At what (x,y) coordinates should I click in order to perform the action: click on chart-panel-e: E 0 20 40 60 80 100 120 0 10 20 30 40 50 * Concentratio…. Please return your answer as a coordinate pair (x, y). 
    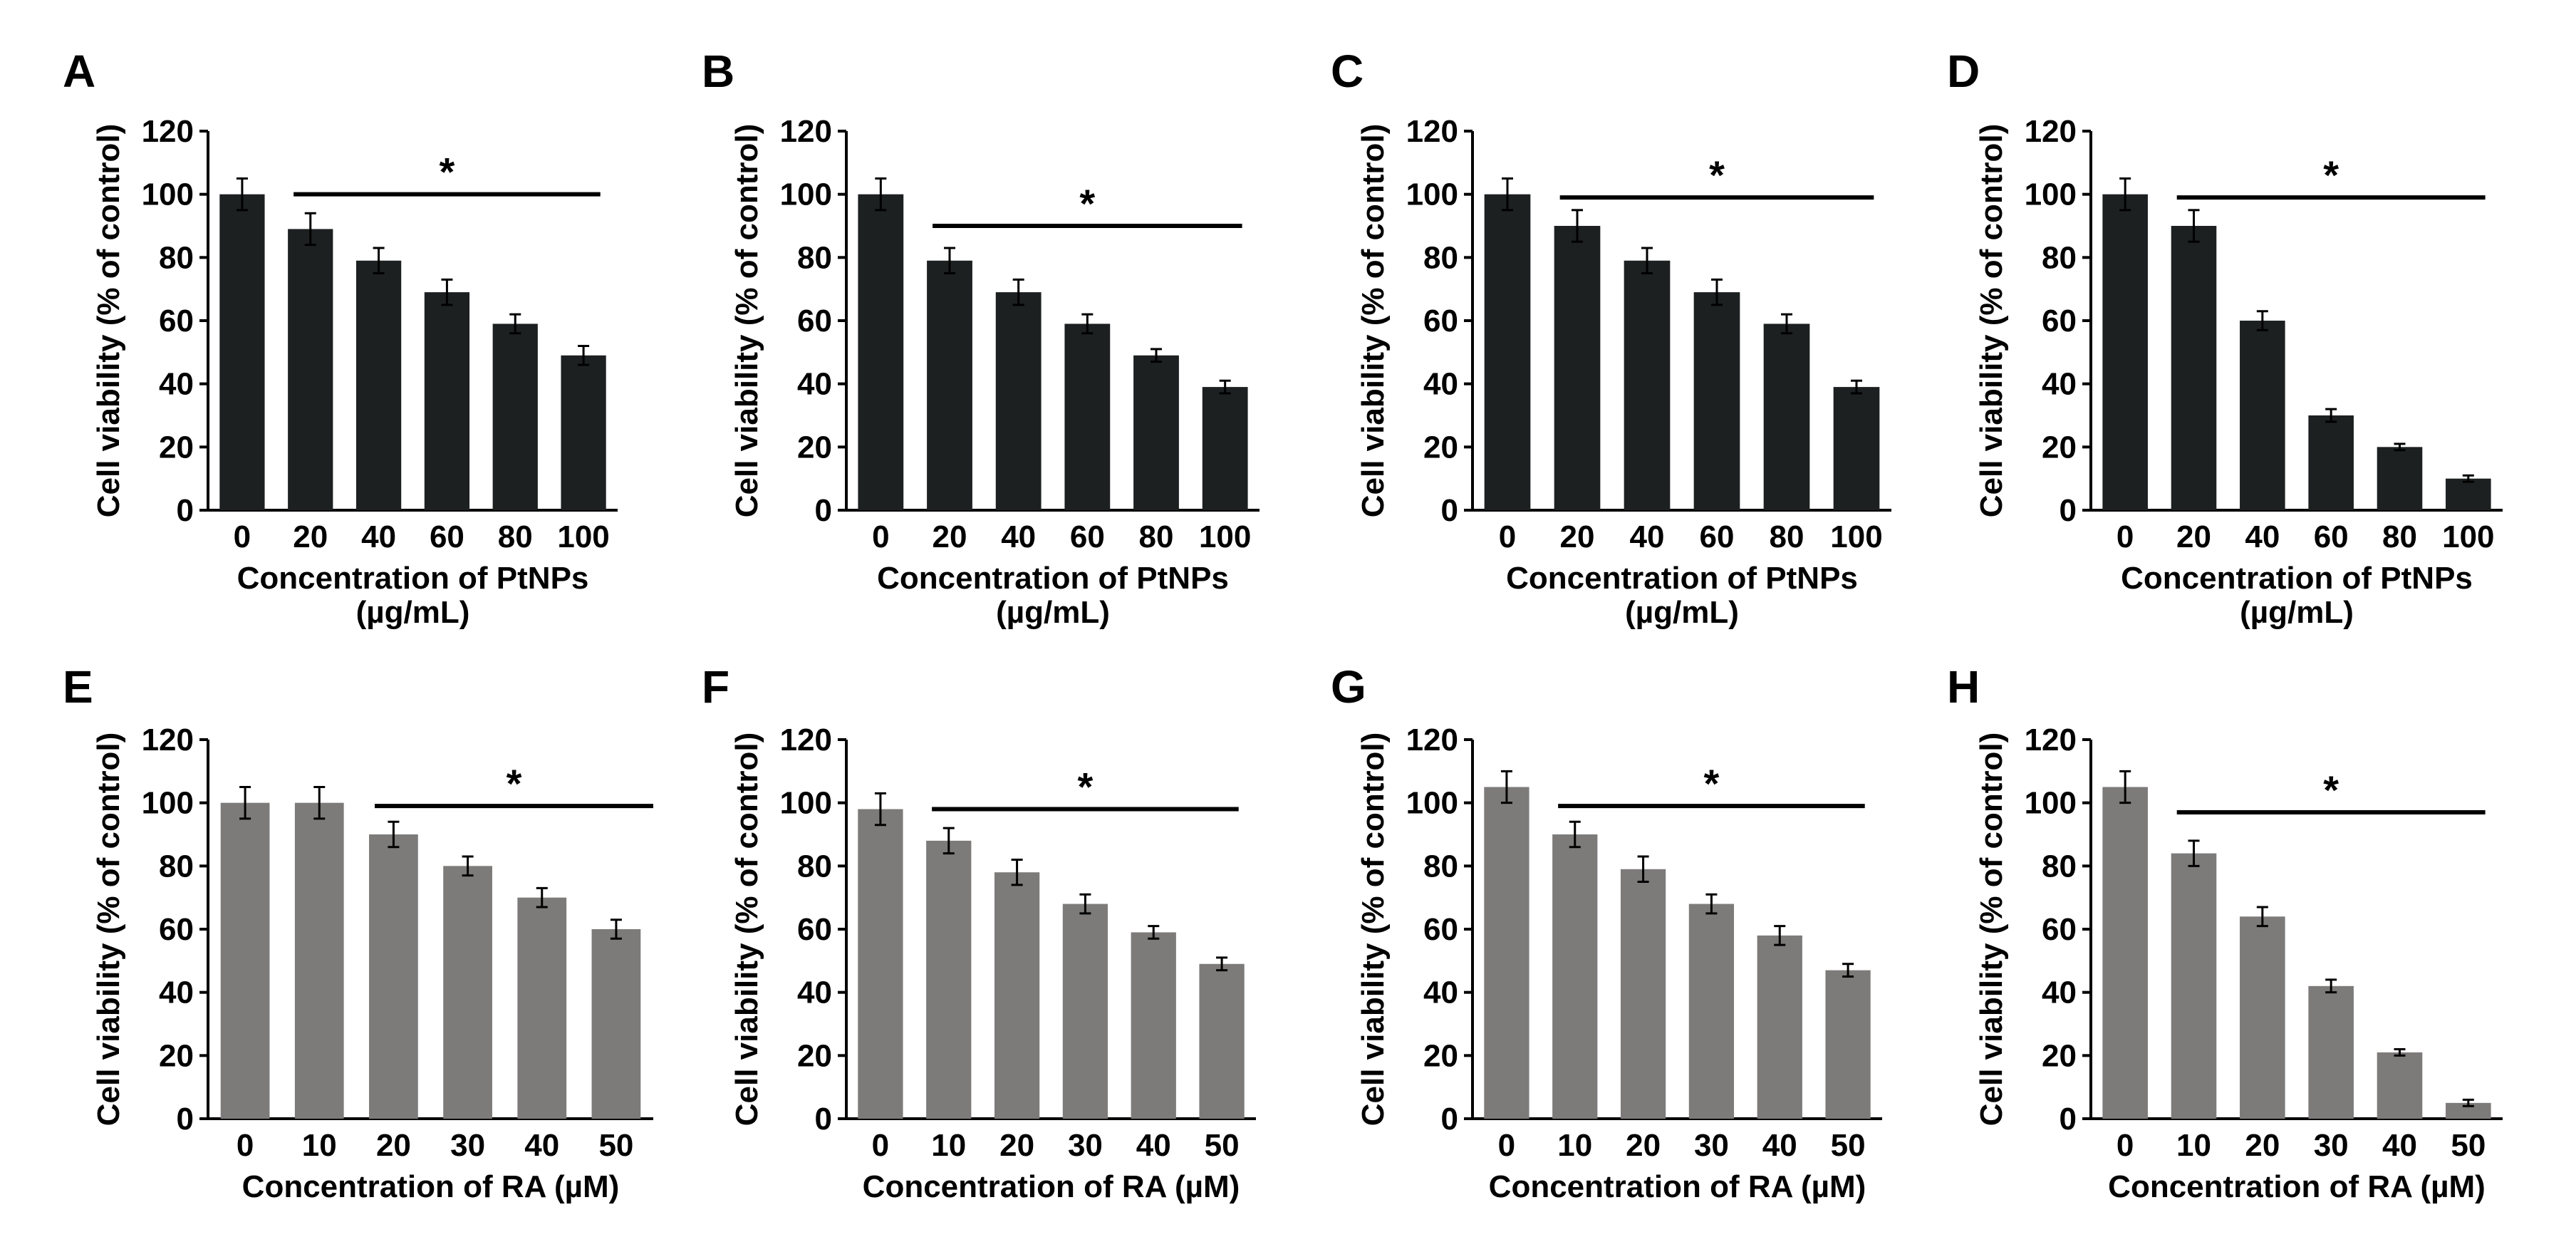
    Looking at the image, I should click on (358, 932).